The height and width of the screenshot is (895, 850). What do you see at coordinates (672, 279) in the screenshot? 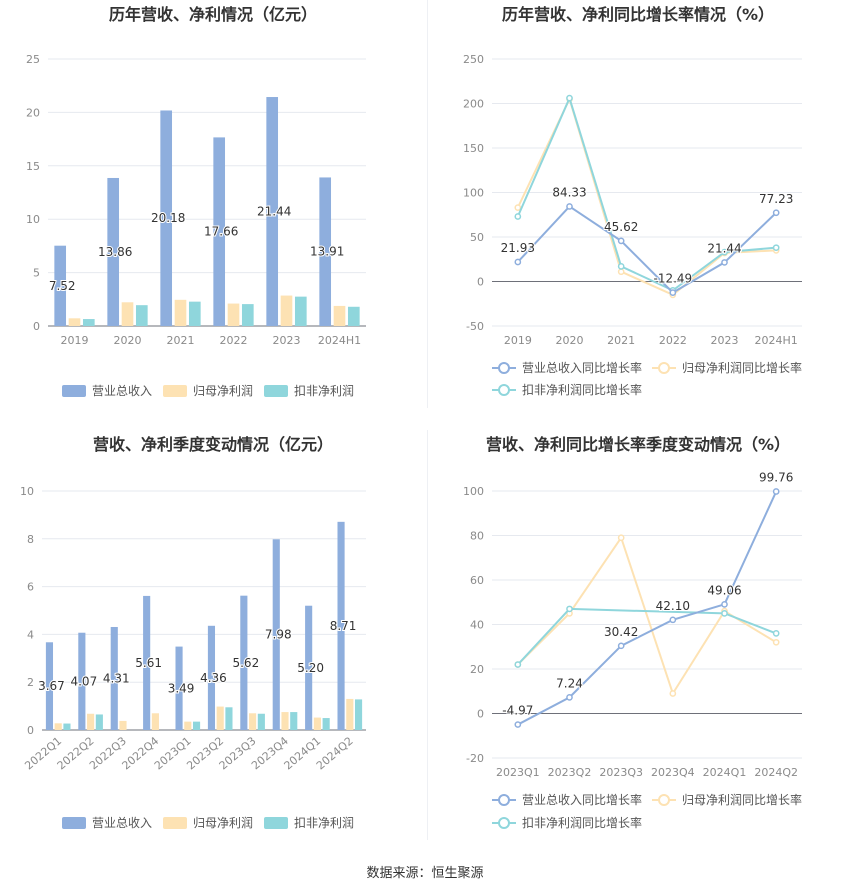
I see `data-label: -12.49` at bounding box center [672, 279].